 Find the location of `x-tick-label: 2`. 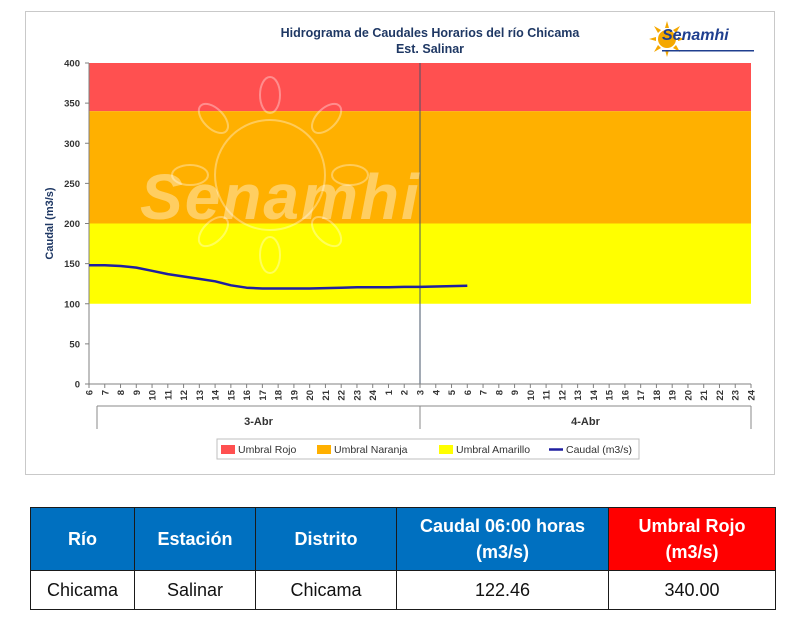

x-tick-label: 2 is located at coordinates (405, 392).